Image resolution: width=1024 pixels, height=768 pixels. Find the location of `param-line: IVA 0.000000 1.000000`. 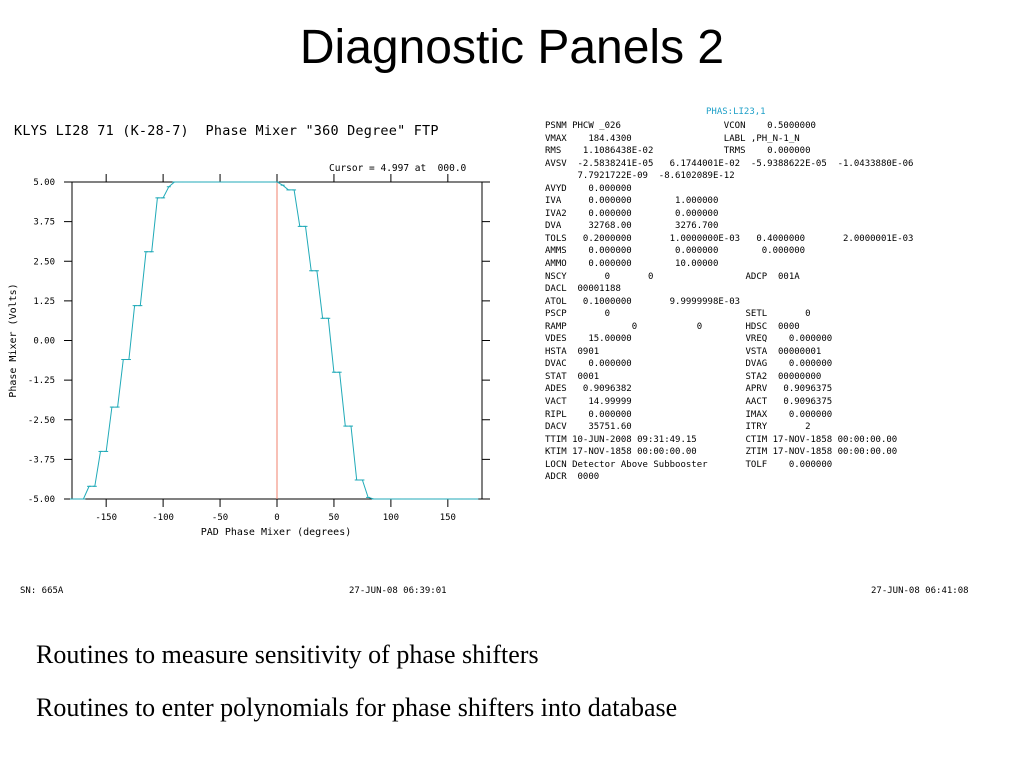

param-line: IVA 0.000000 1.000000 is located at coordinates (632, 201).